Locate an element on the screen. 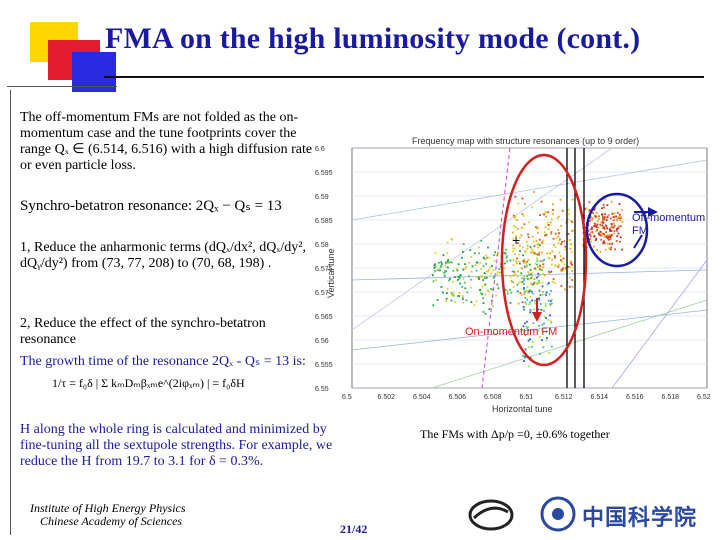  x-tick-label: 6.512 is located at coordinates (564, 397).